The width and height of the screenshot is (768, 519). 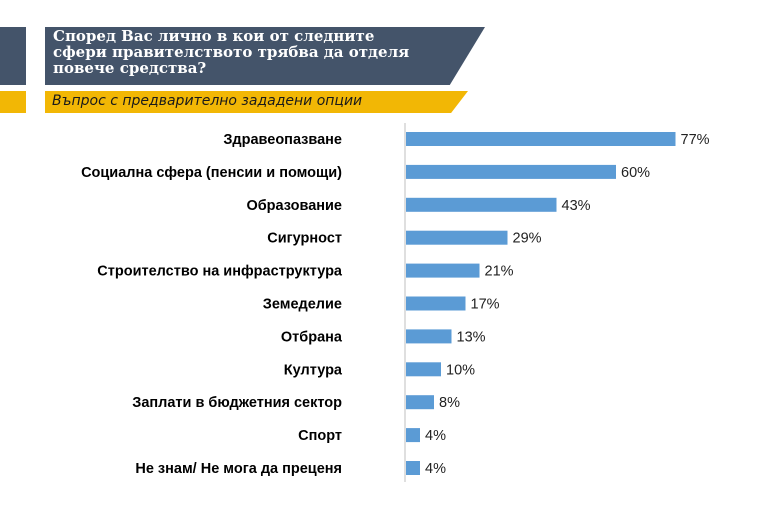 I want to click on category-label: Спорт, so click(x=320, y=436).